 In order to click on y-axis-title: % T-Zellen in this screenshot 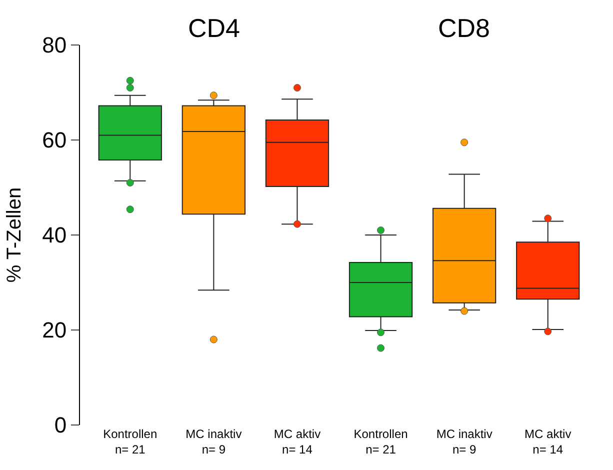, I will do `click(15, 235)`.